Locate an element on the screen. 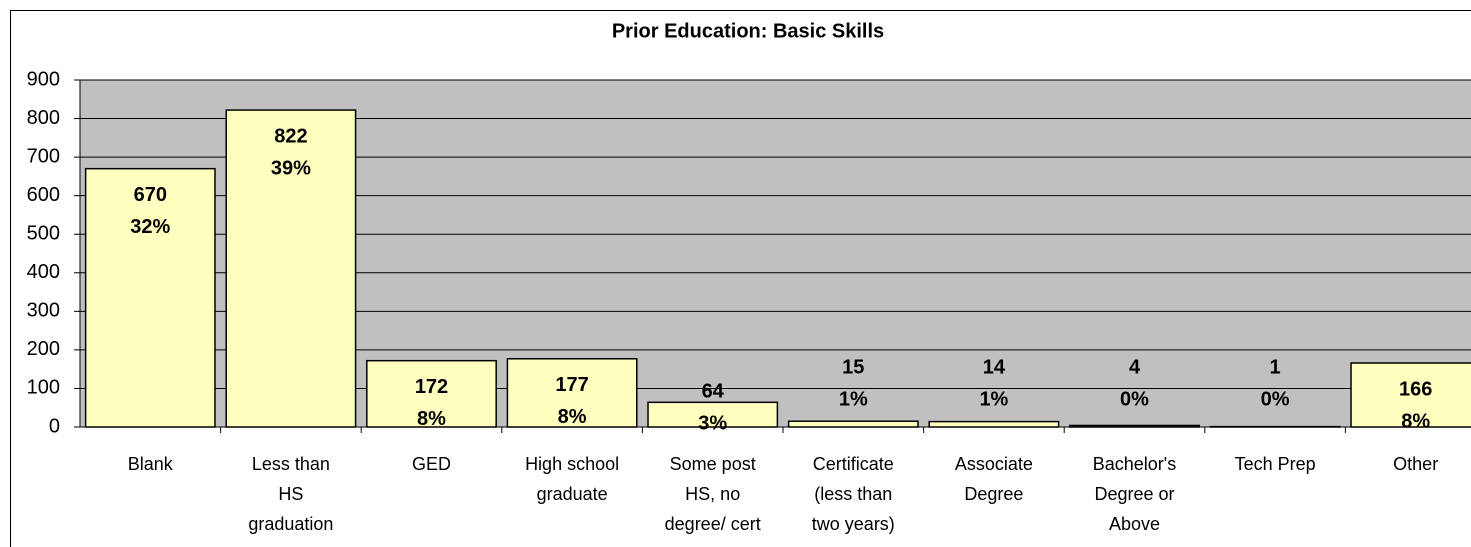 Image resolution: width=1471 pixels, height=547 pixels. value-label: 15 is located at coordinates (853, 367).